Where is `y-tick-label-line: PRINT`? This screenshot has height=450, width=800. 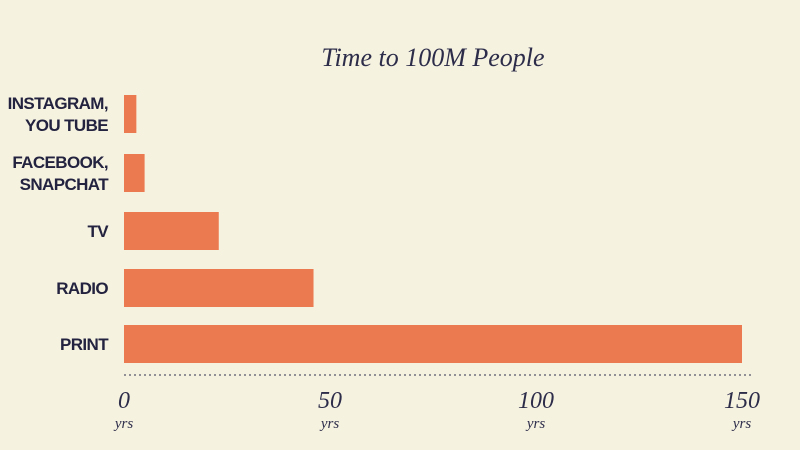 y-tick-label-line: PRINT is located at coordinates (84, 344).